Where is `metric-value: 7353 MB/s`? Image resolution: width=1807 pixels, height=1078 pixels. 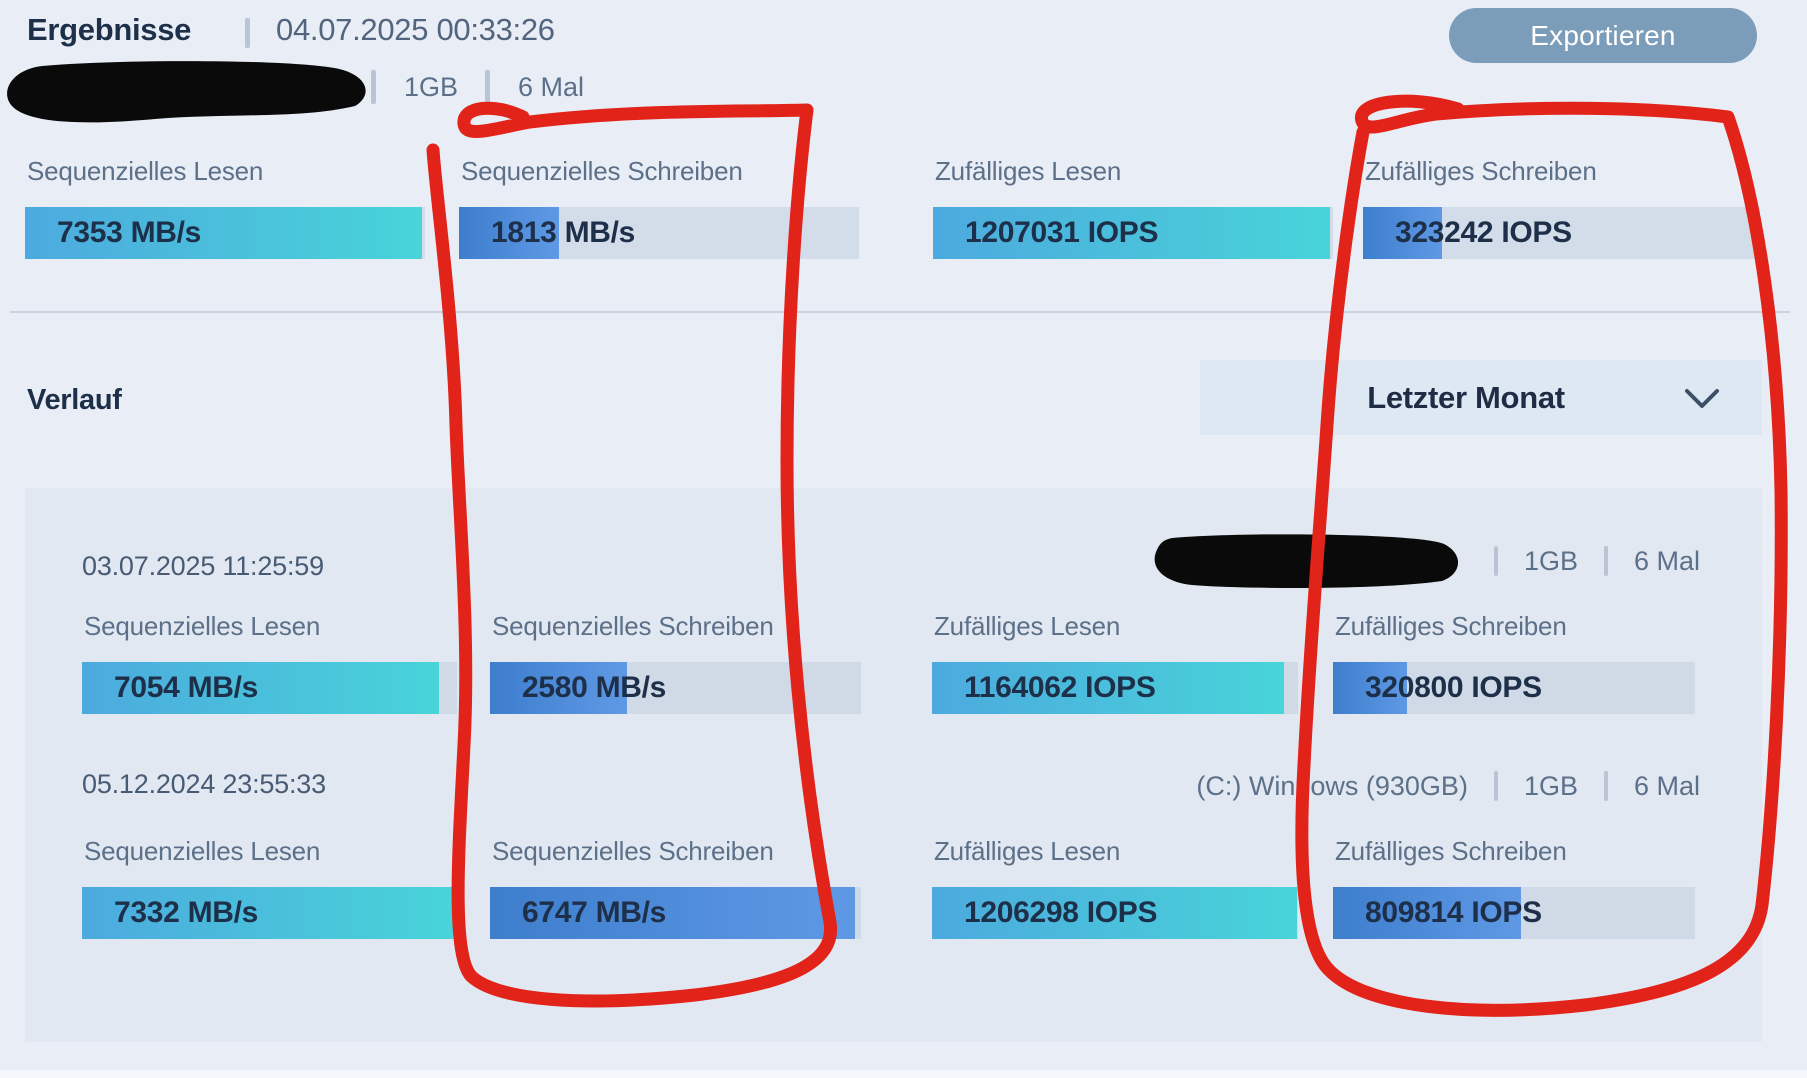 metric-value: 7353 MB/s is located at coordinates (129, 232).